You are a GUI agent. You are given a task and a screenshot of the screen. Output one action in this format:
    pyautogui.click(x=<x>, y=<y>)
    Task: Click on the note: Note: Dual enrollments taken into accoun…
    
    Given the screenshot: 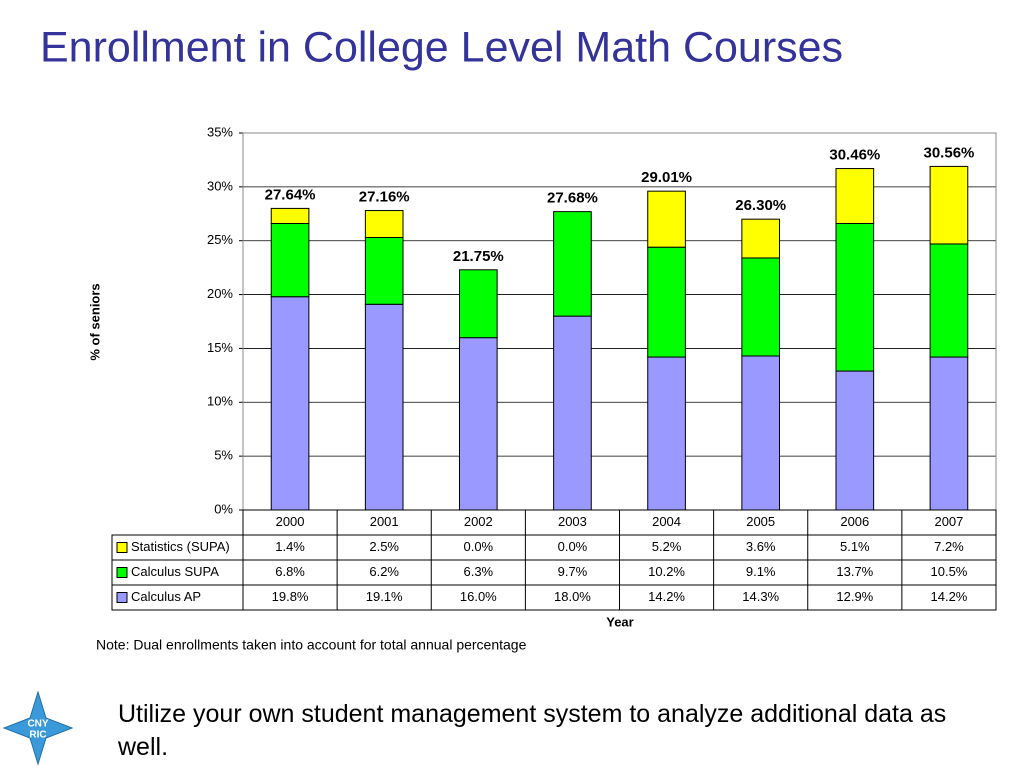 What is the action you would take?
    pyautogui.click(x=311, y=645)
    